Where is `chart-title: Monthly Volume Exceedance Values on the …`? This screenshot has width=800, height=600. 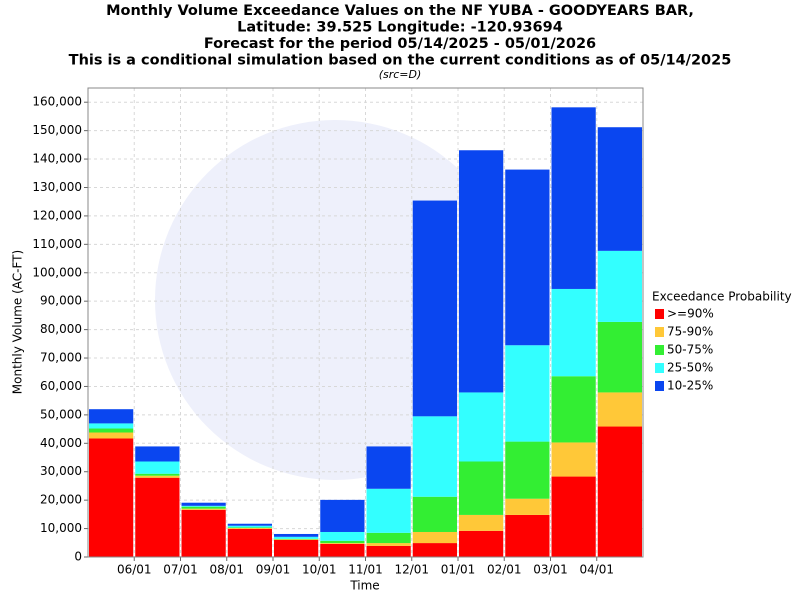 chart-title: Monthly Volume Exceedance Values on the … is located at coordinates (400, 11).